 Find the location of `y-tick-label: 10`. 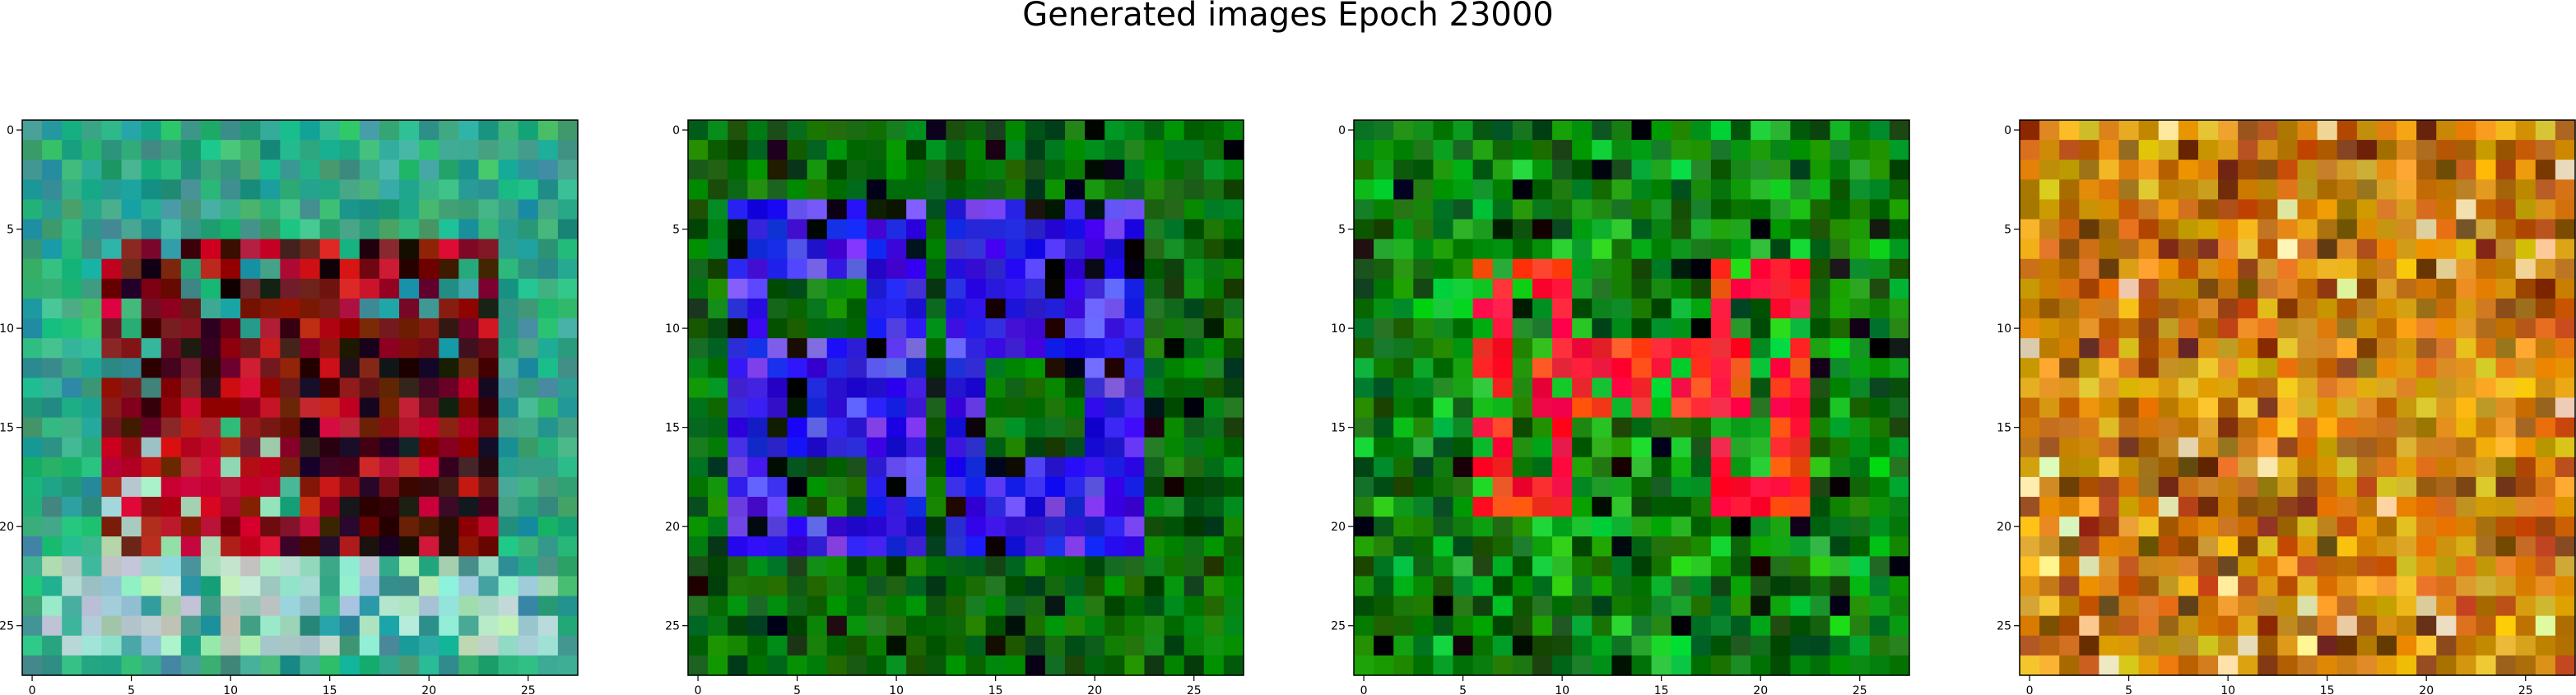

y-tick-label: 10 is located at coordinates (1338, 329).